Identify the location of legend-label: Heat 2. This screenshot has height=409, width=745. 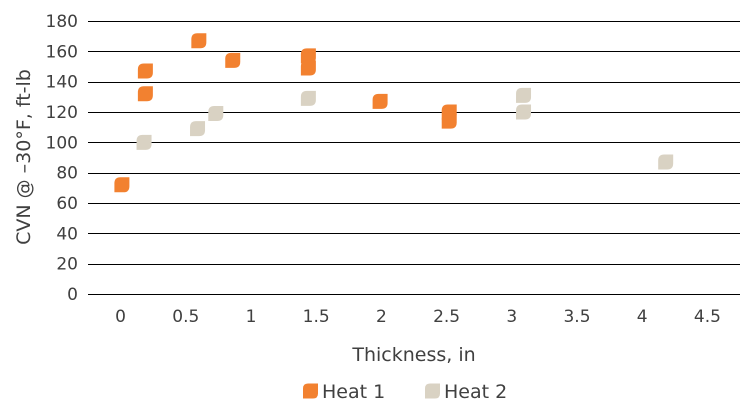
(475, 392).